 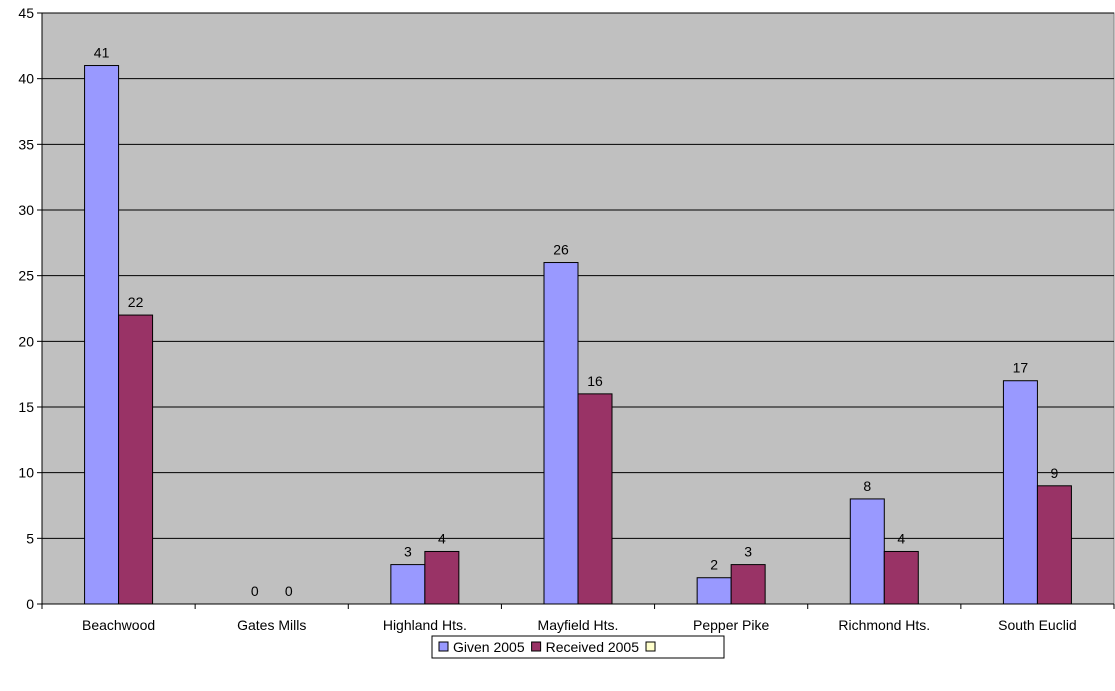 What do you see at coordinates (26, 13) in the screenshot?
I see `y-tick-label: 45` at bounding box center [26, 13].